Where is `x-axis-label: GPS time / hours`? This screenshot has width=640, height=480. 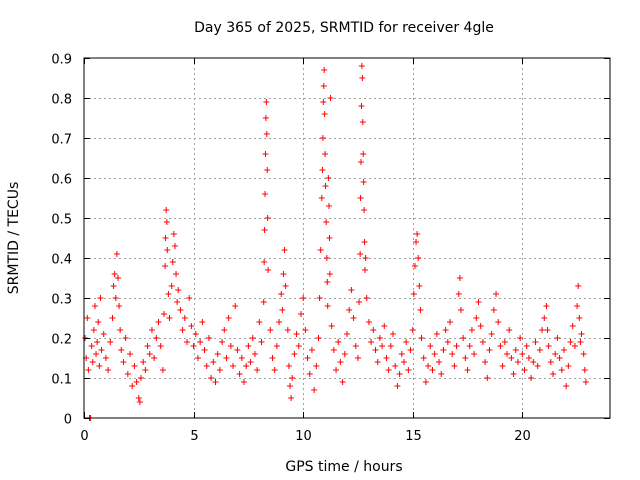 x-axis-label: GPS time / hours is located at coordinates (343, 467).